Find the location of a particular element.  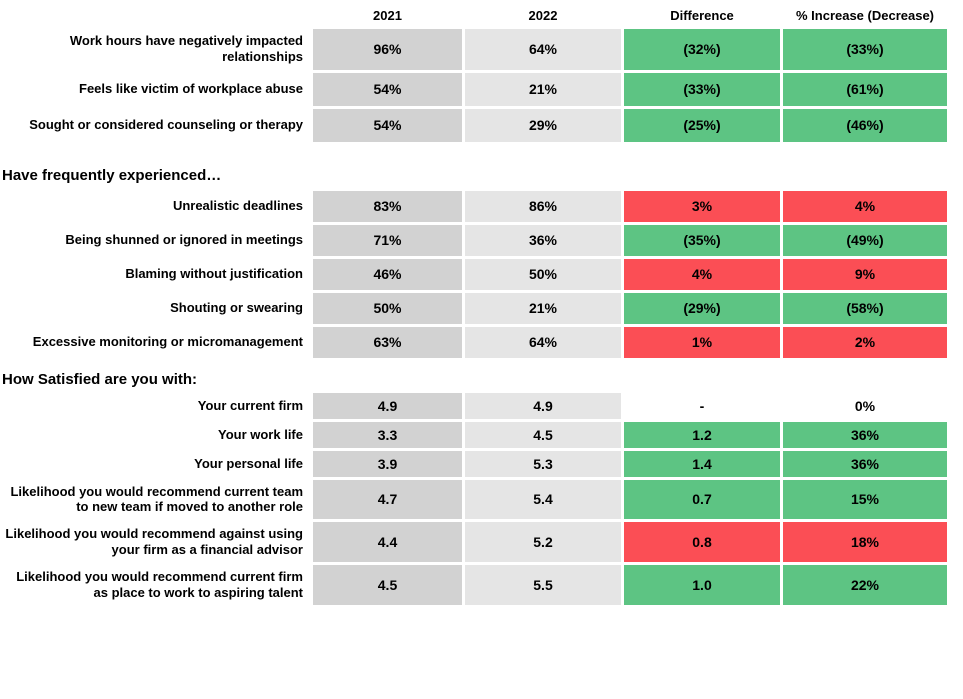

row-label: Shouting or swearing is located at coordinates (236, 307).